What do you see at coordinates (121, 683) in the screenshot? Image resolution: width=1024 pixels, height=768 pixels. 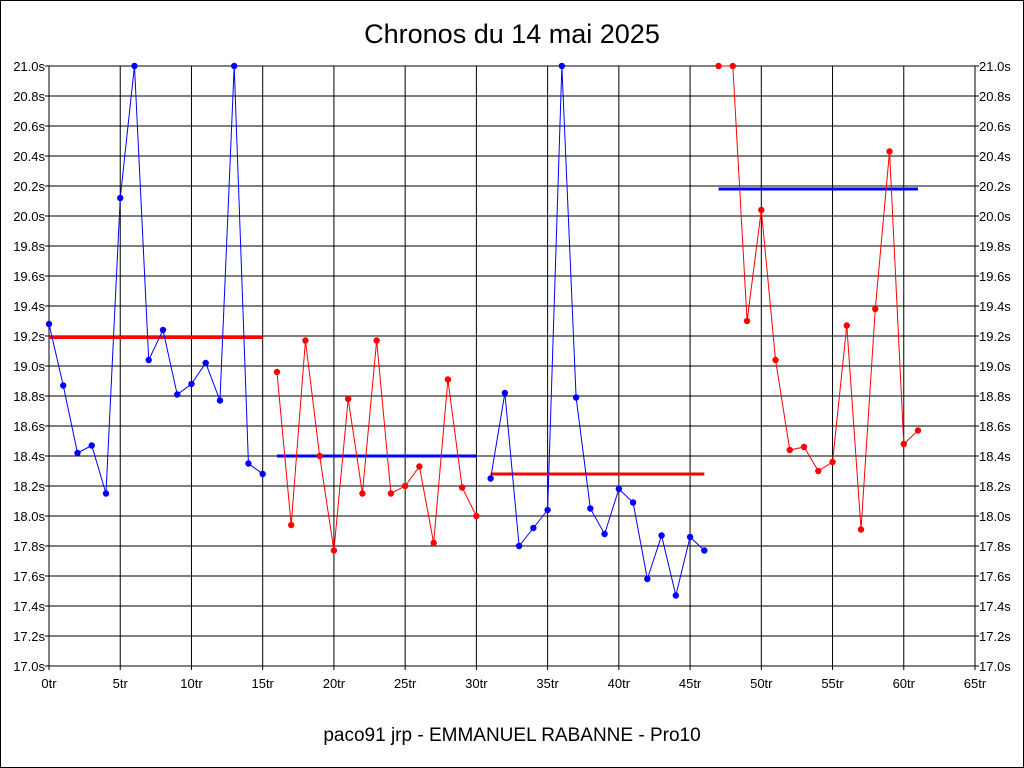 I see `x-tick-label: 5tr` at bounding box center [121, 683].